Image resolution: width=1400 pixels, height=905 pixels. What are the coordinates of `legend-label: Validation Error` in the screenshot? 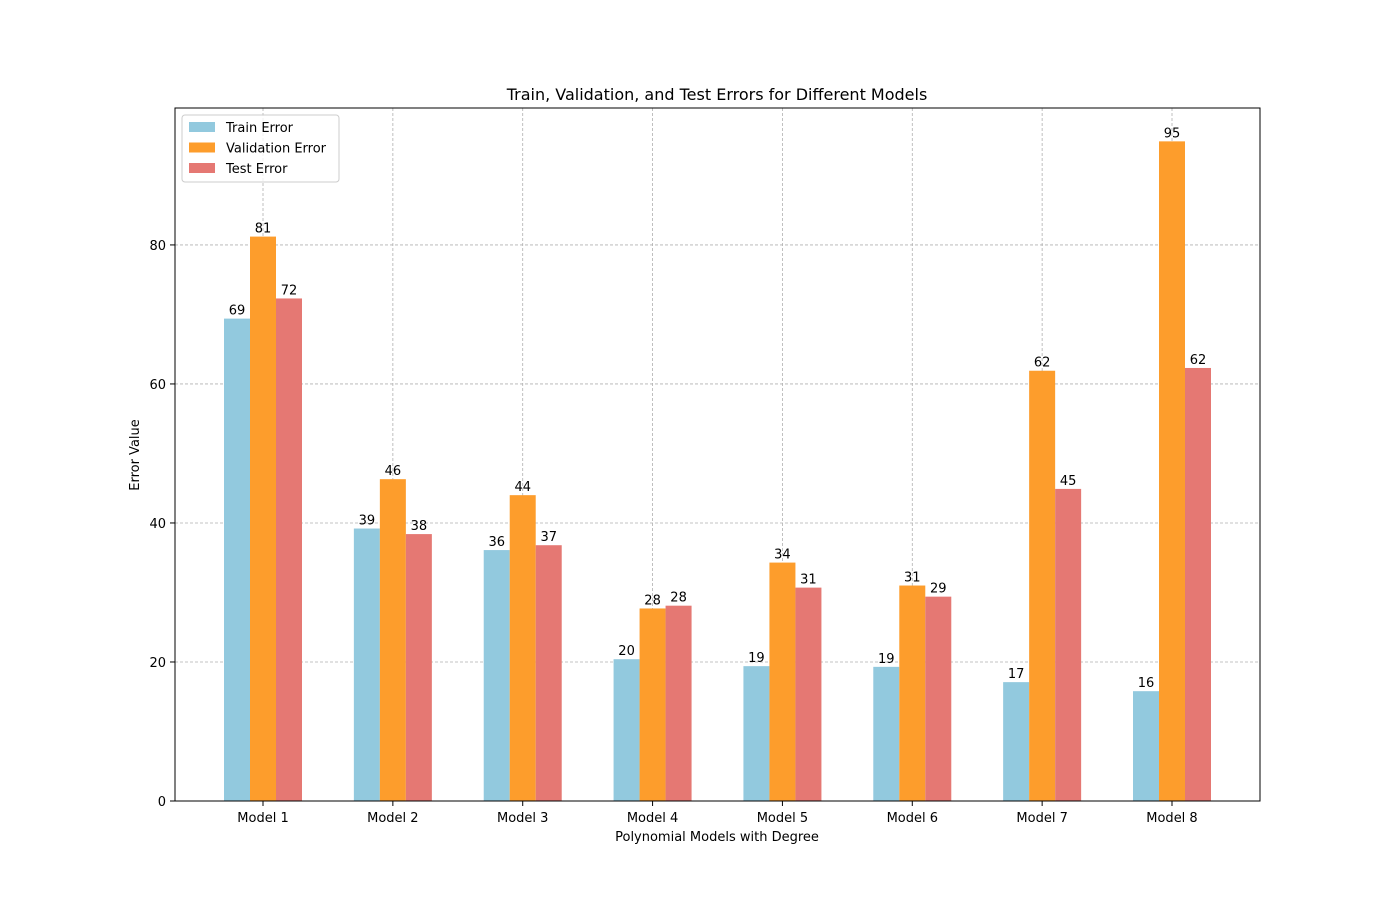 It's located at (276, 149).